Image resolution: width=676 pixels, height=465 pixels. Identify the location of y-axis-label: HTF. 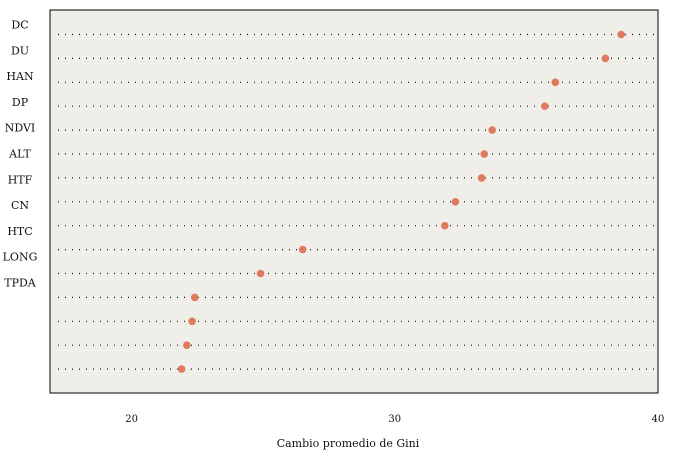
(20, 179).